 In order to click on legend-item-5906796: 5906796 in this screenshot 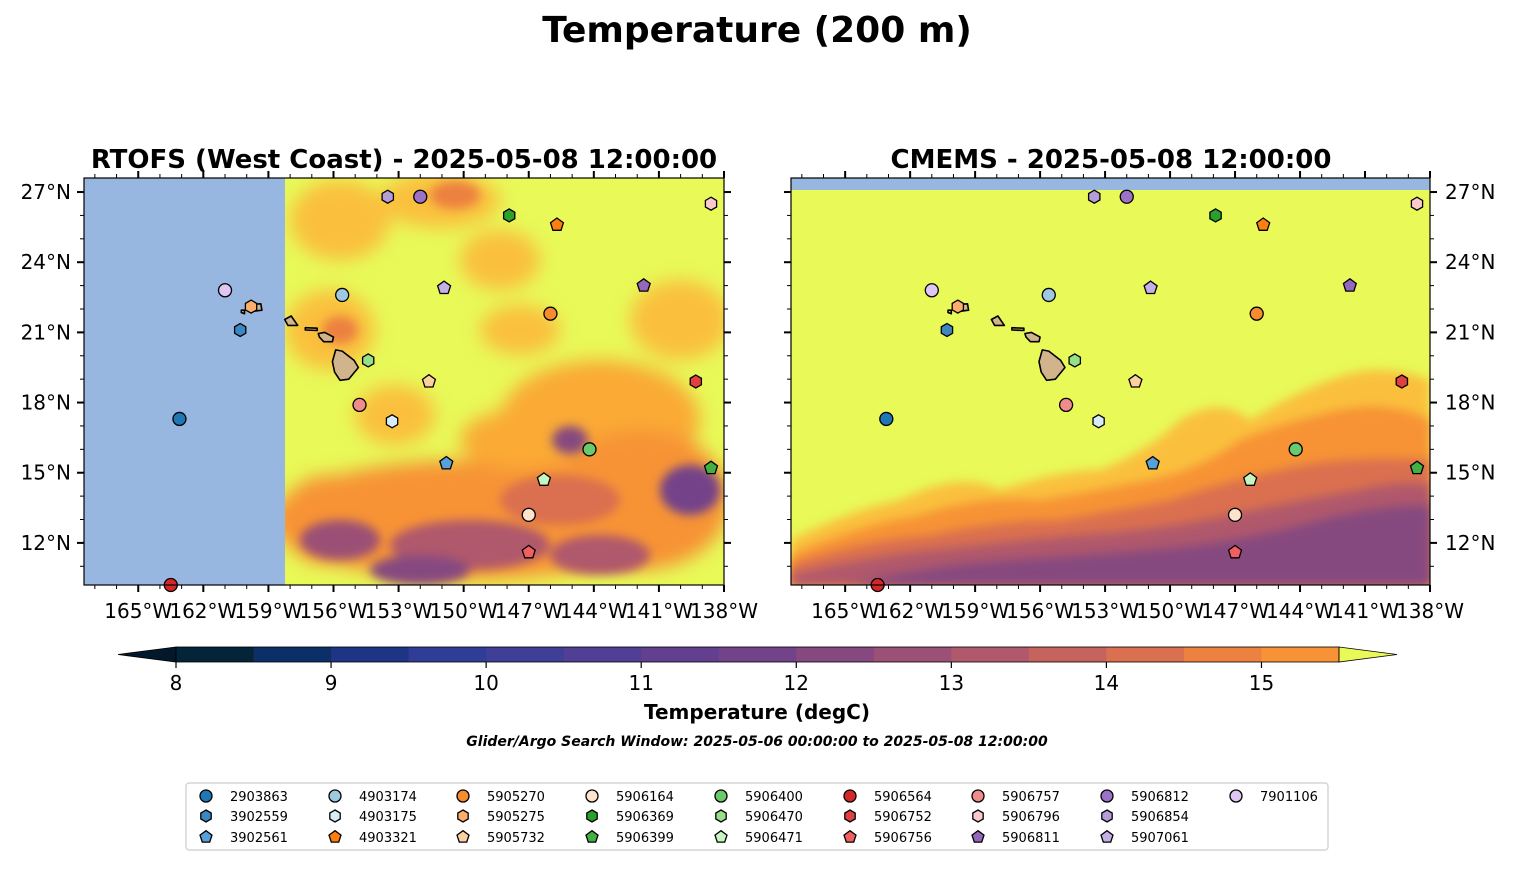, I will do `click(1016, 817)`.